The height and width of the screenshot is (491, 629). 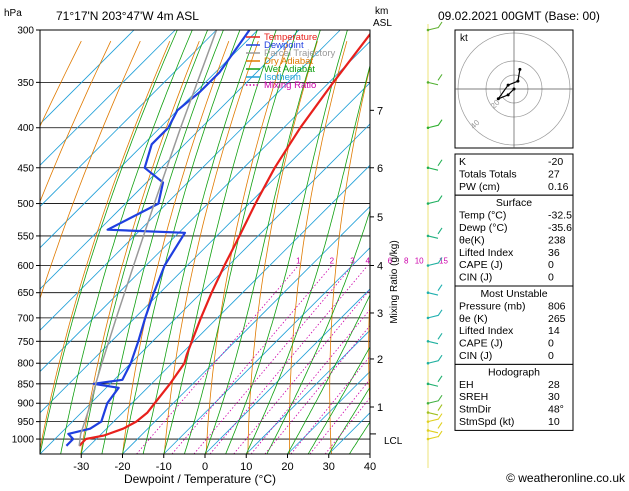 What do you see at coordinates (482, 216) in the screenshot?
I see `index-label: Temp (°C)` at bounding box center [482, 216].